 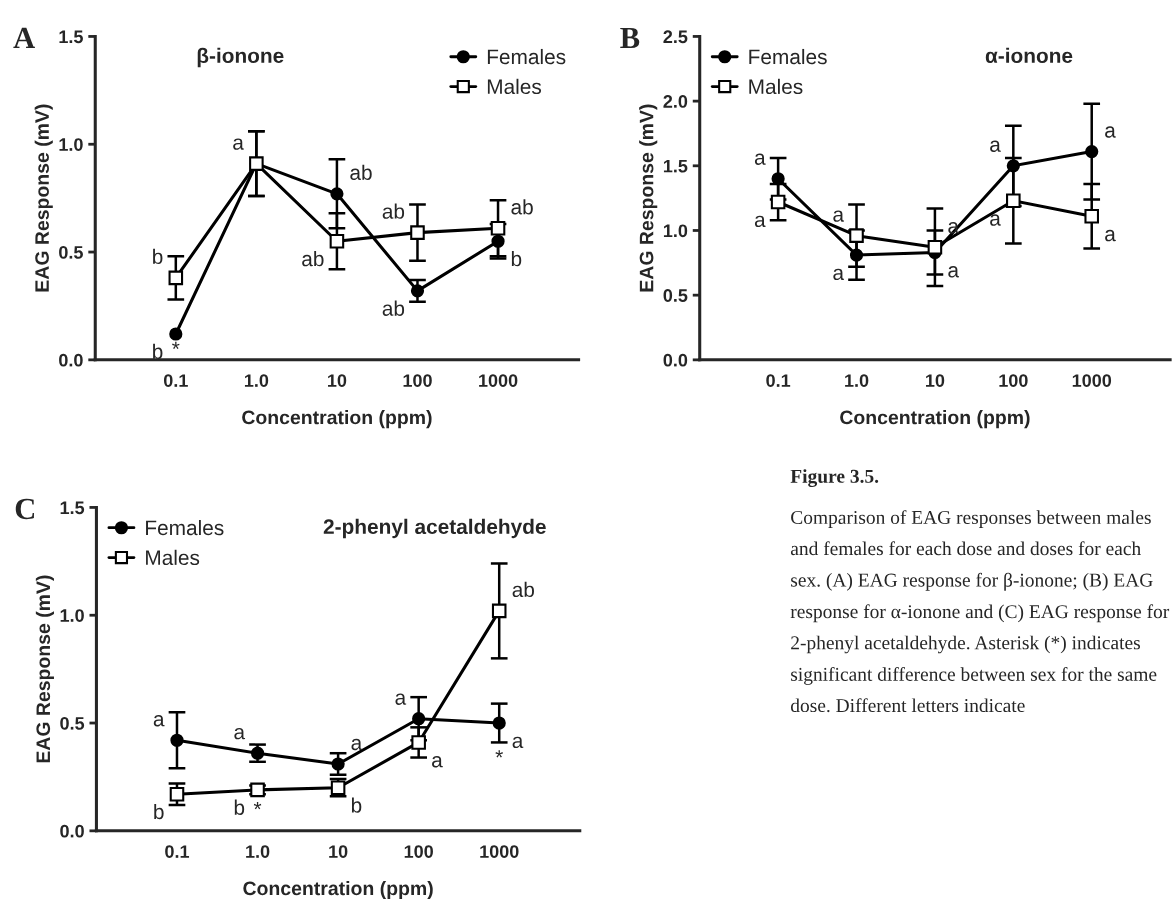 What do you see at coordinates (24, 37) in the screenshot?
I see `text: A` at bounding box center [24, 37].